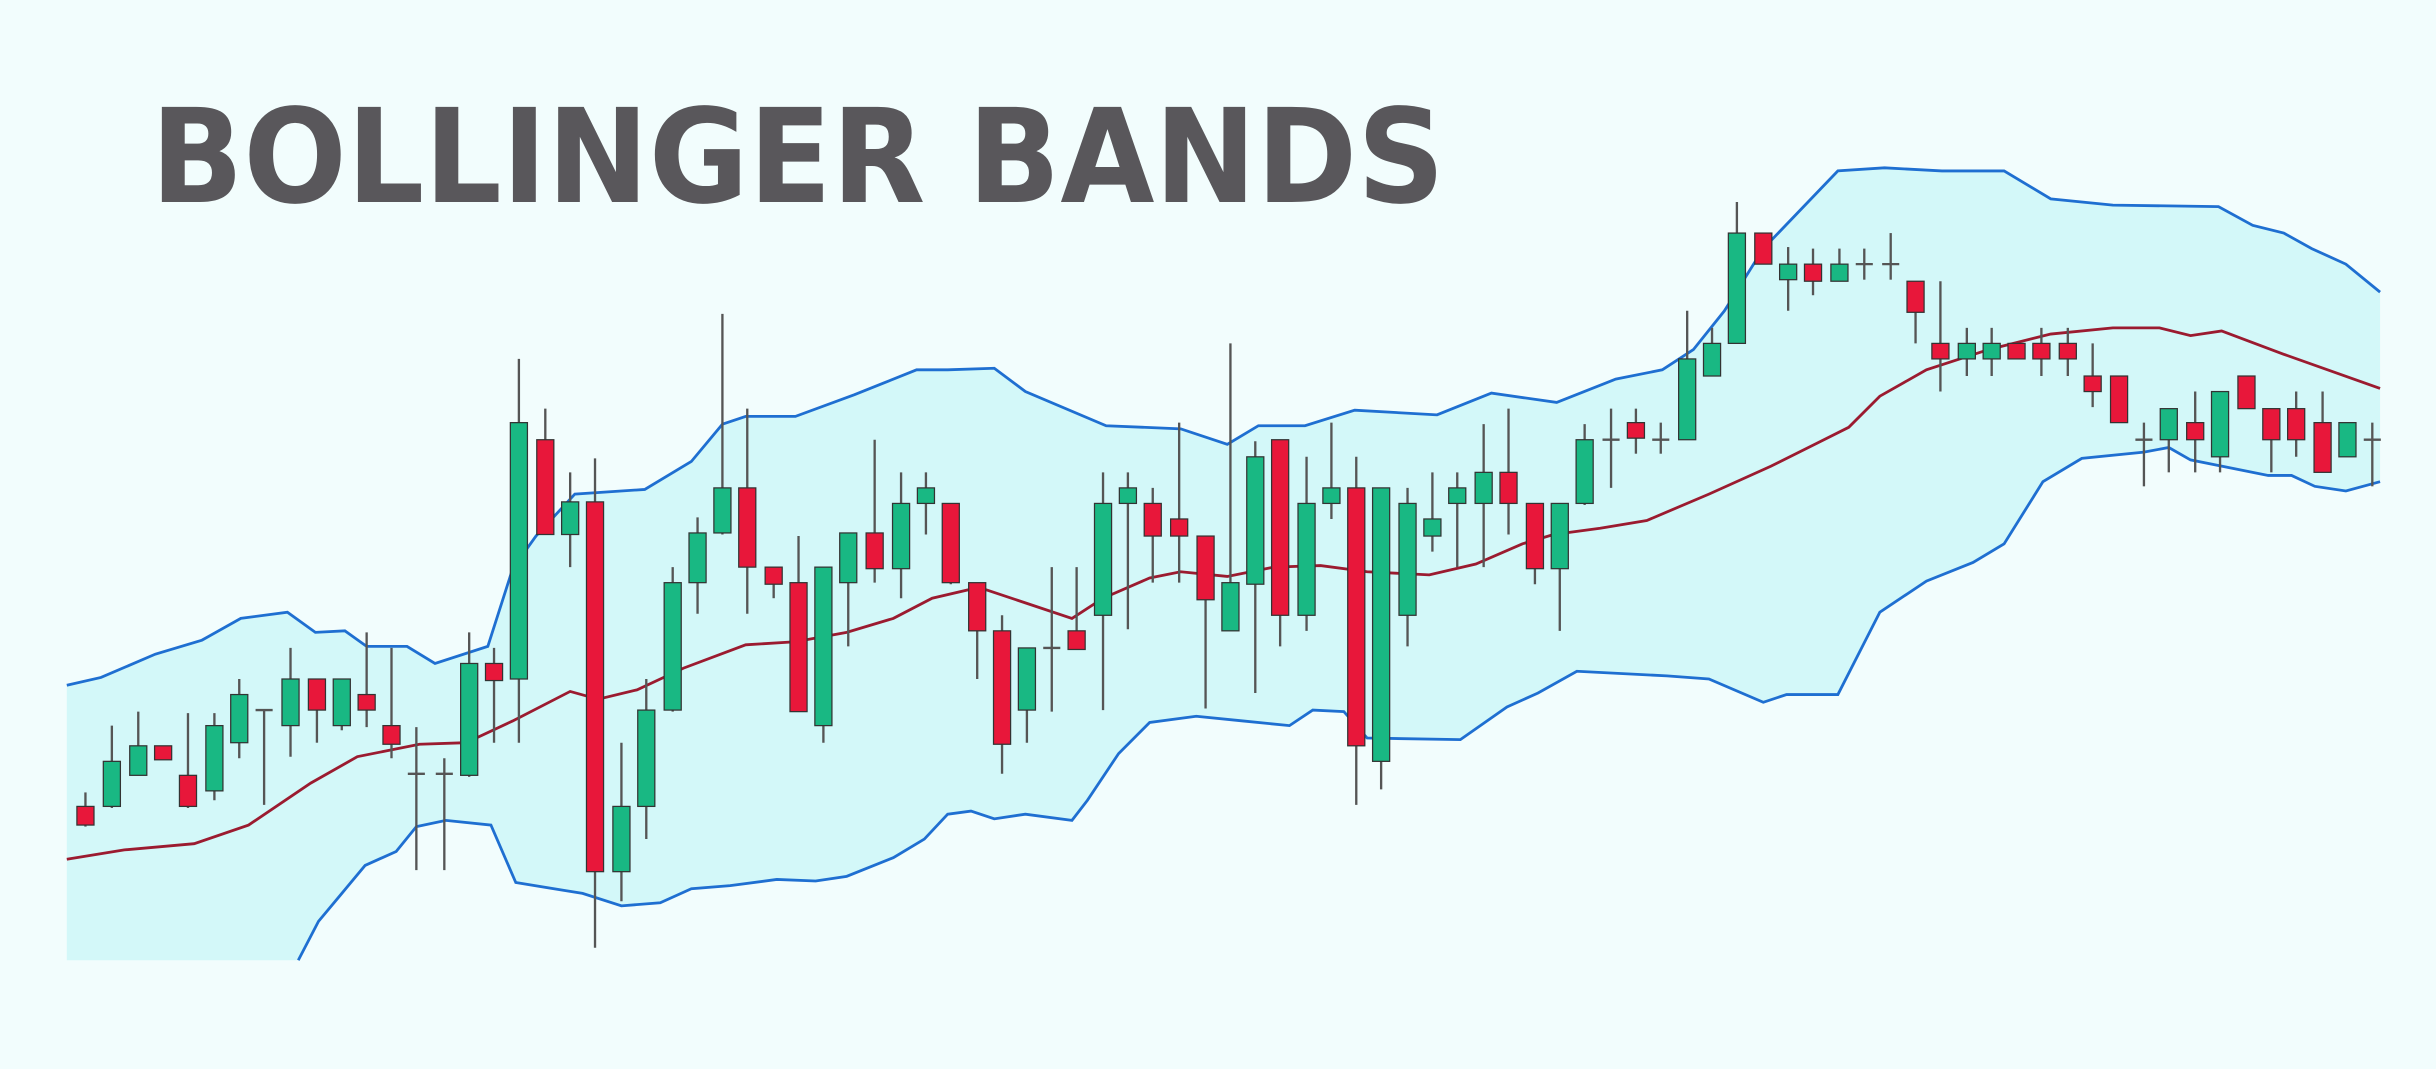 This screenshot has width=2436, height=1069. I want to click on chart-title: BOLLINGER BANDS, so click(798, 157).